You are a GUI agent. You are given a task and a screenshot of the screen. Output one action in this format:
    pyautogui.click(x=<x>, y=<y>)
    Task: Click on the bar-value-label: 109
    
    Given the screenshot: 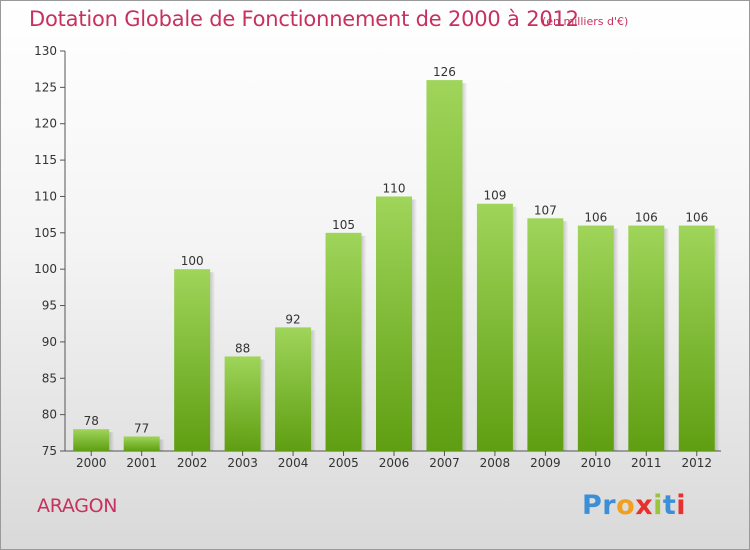 What is the action you would take?
    pyautogui.click(x=494, y=196)
    